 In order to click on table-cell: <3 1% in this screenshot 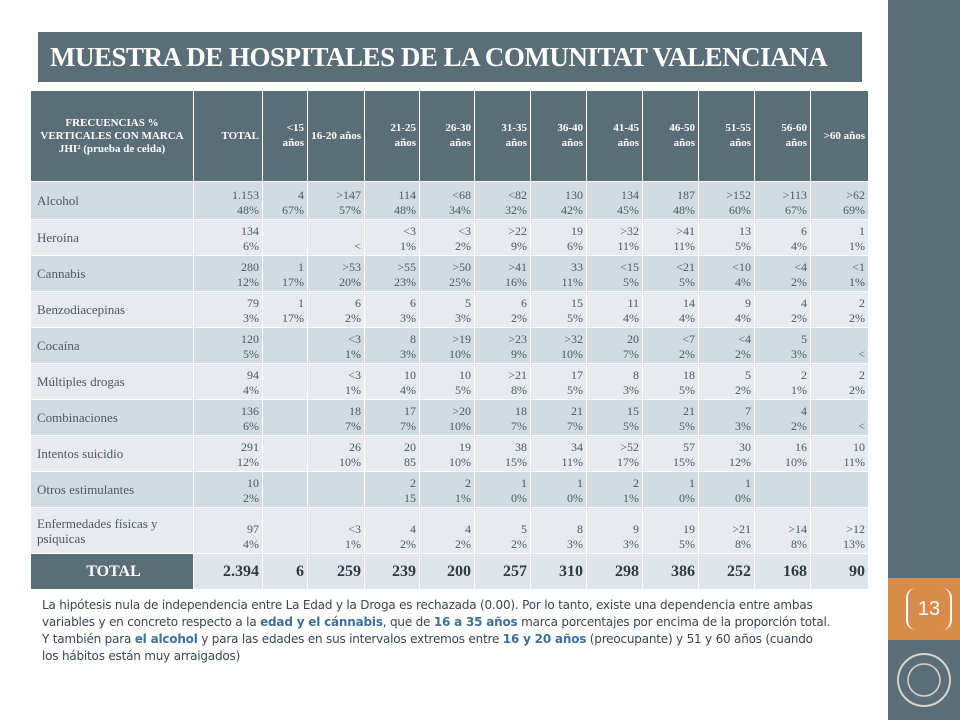, I will do `click(336, 530)`.